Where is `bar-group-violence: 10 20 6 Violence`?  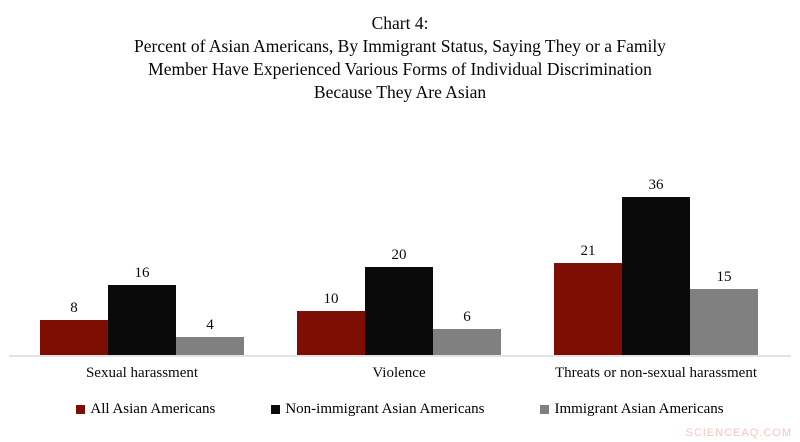
bar-group-violence: 10 20 6 Violence is located at coordinates (399, 313).